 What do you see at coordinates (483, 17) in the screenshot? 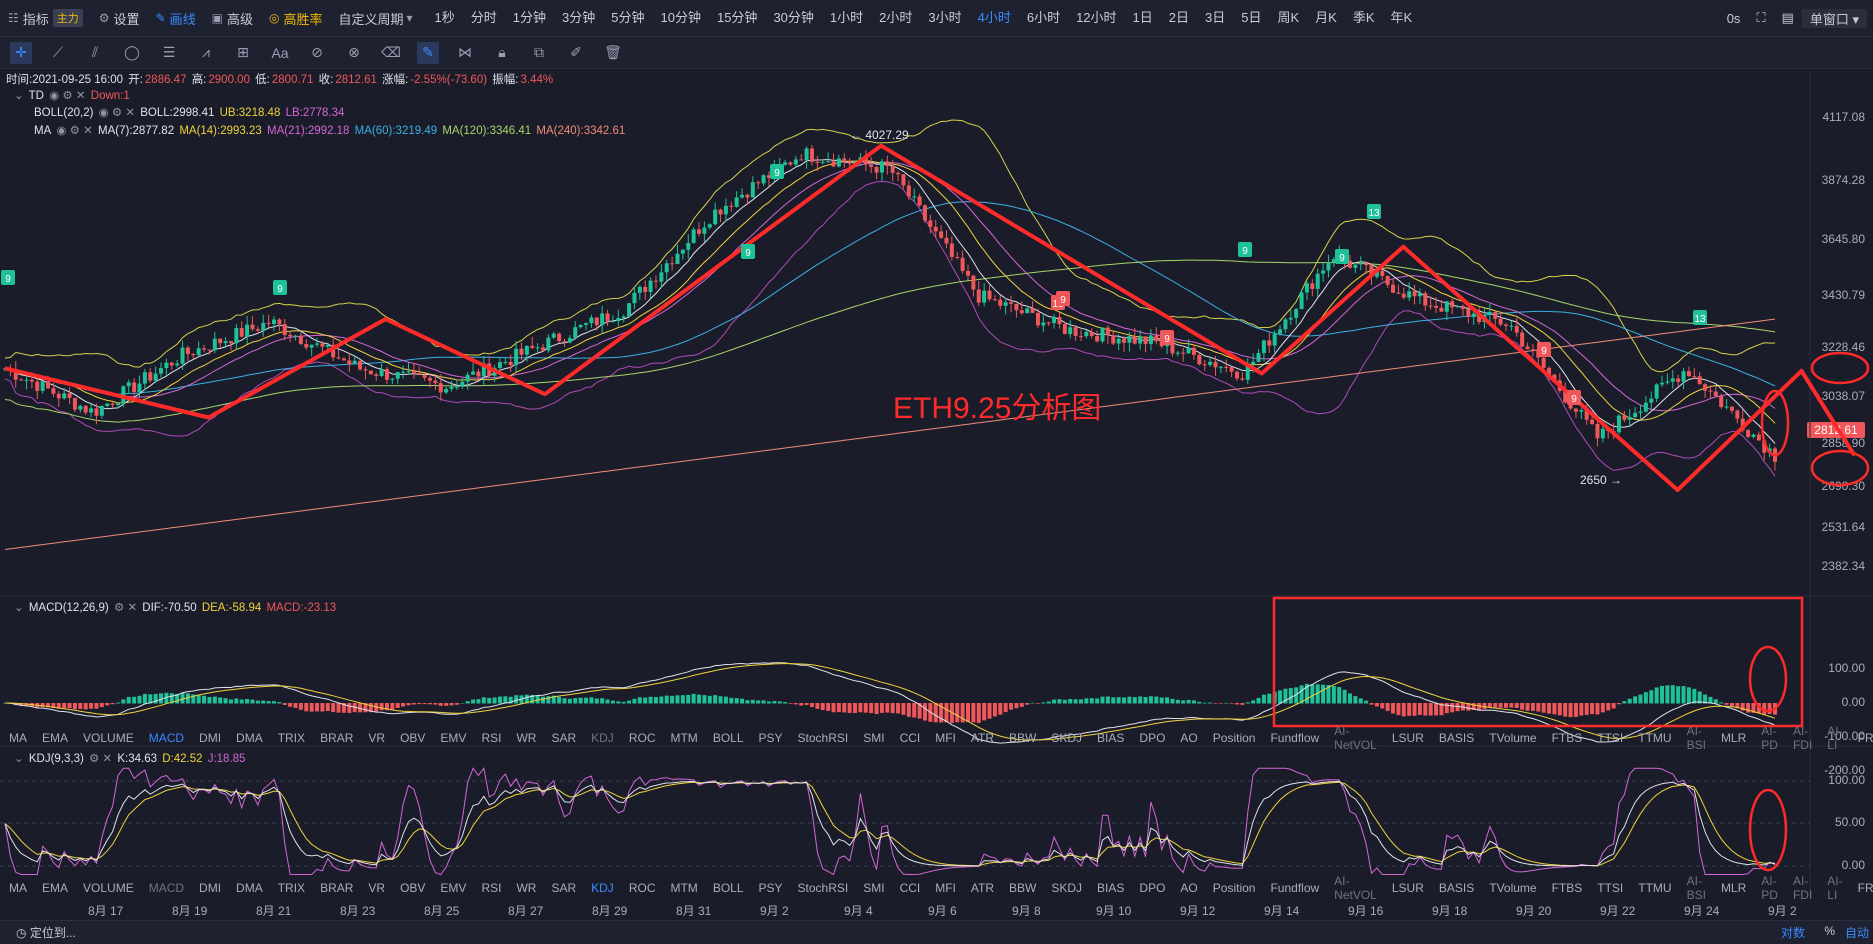
I see `period-tab: 分时` at bounding box center [483, 17].